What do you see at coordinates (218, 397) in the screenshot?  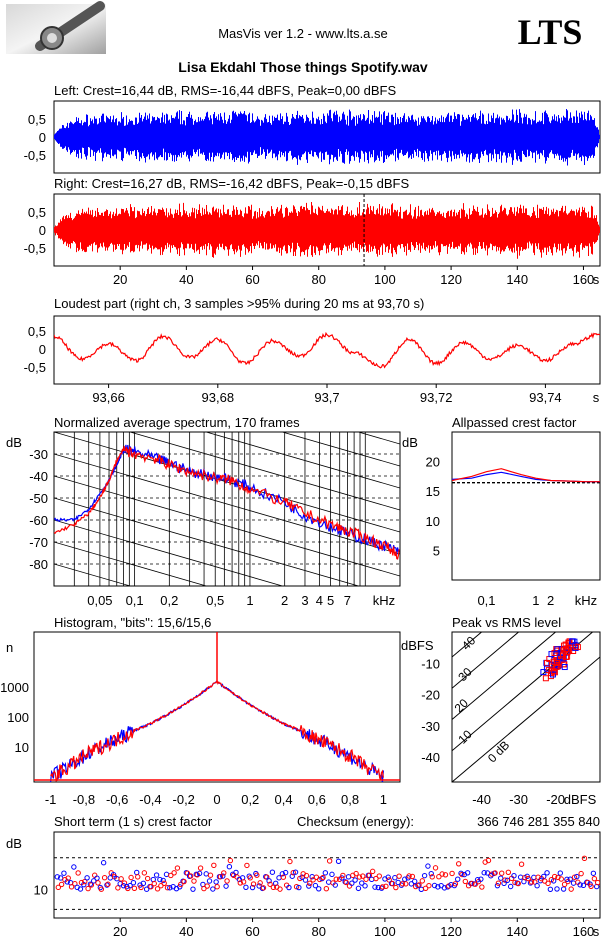 I see `loudest-xtick-label: 93,68` at bounding box center [218, 397].